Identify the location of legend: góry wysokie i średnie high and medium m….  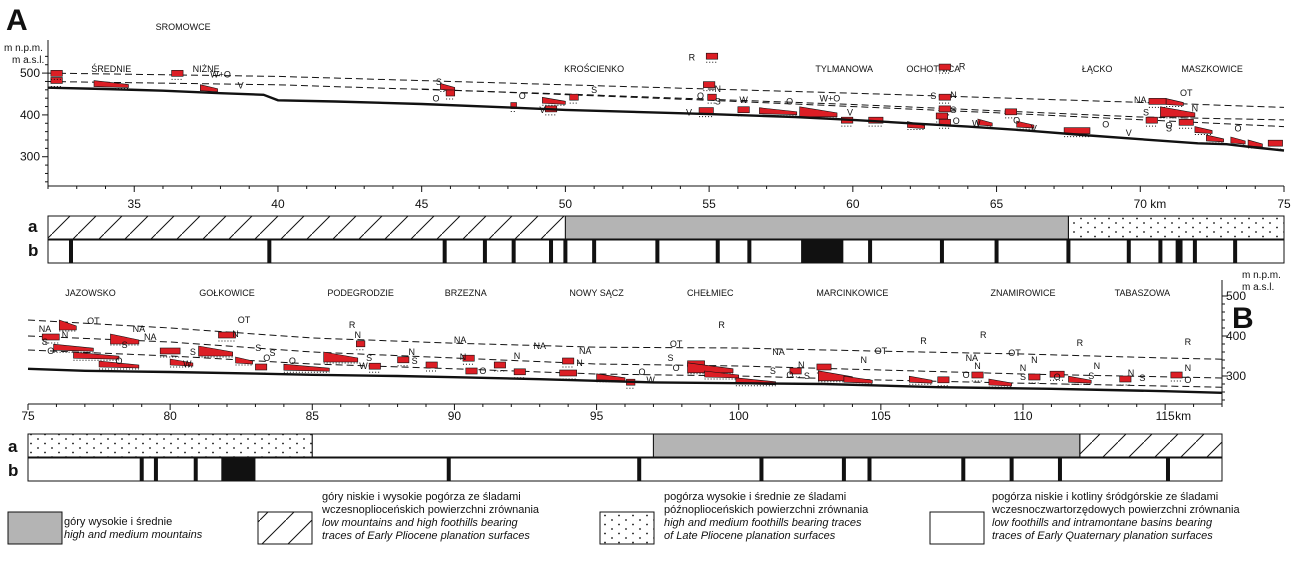
(623, 518).